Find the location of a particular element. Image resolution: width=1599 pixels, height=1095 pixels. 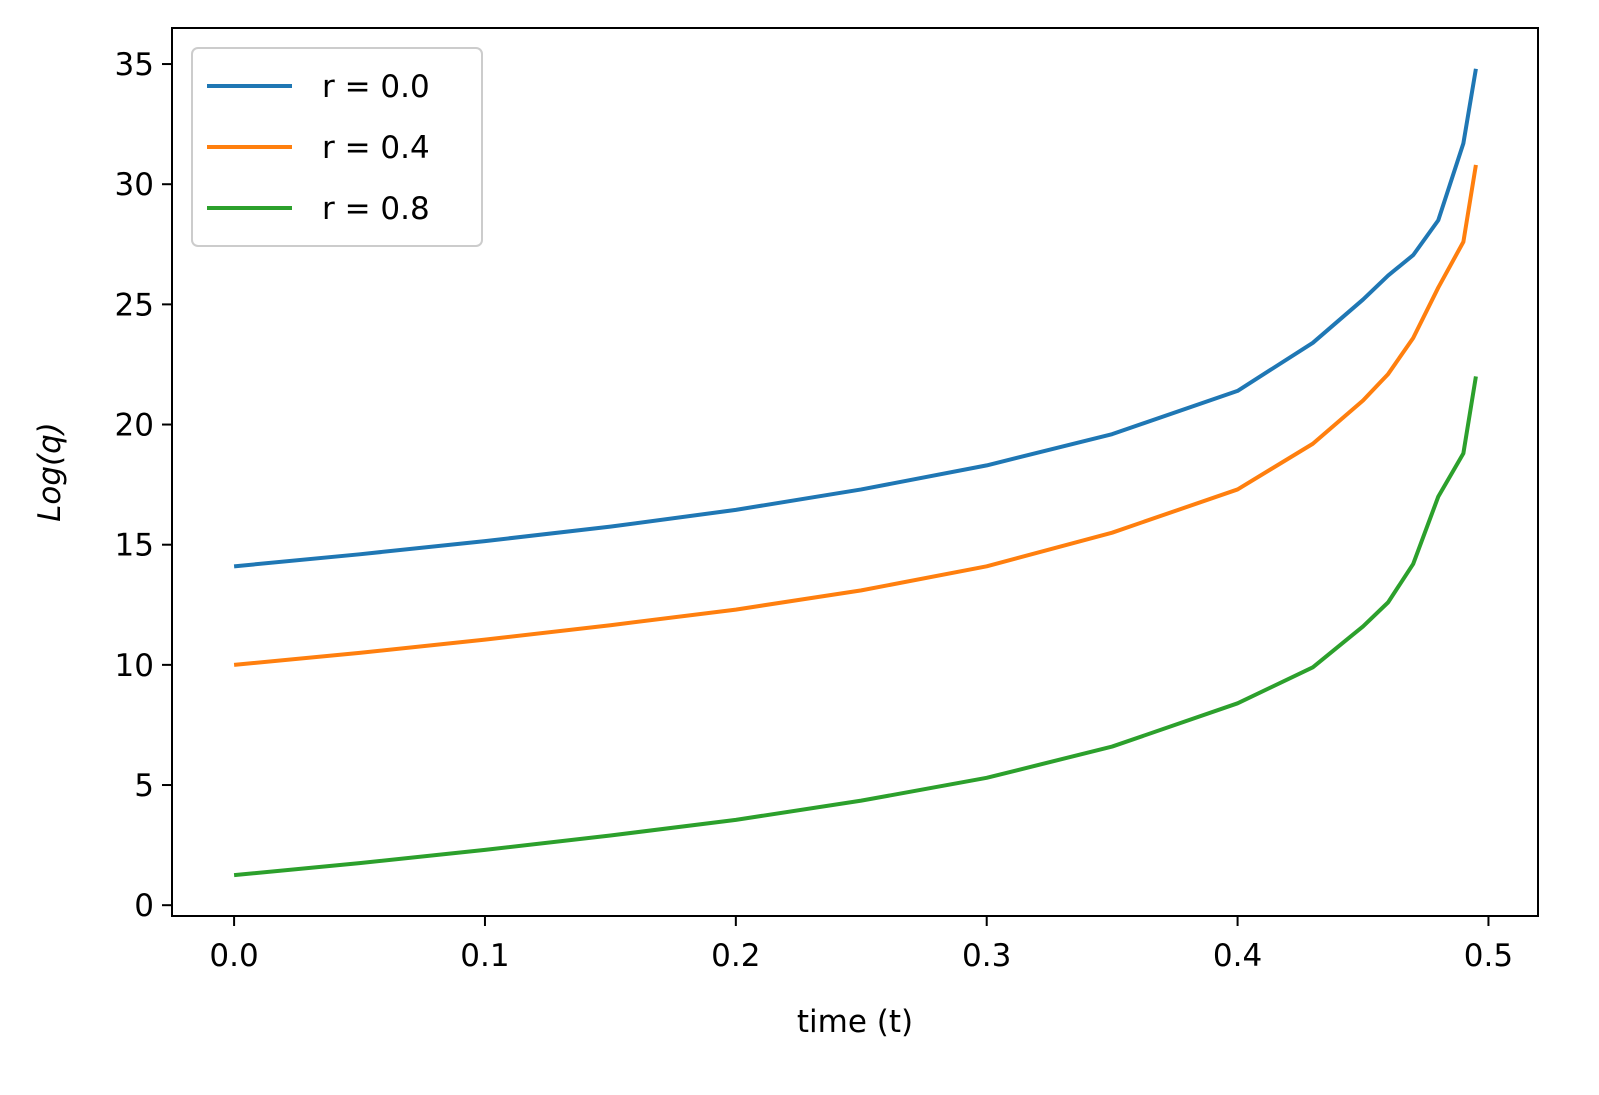

y-tick-label: 30 is located at coordinates (134, 185).